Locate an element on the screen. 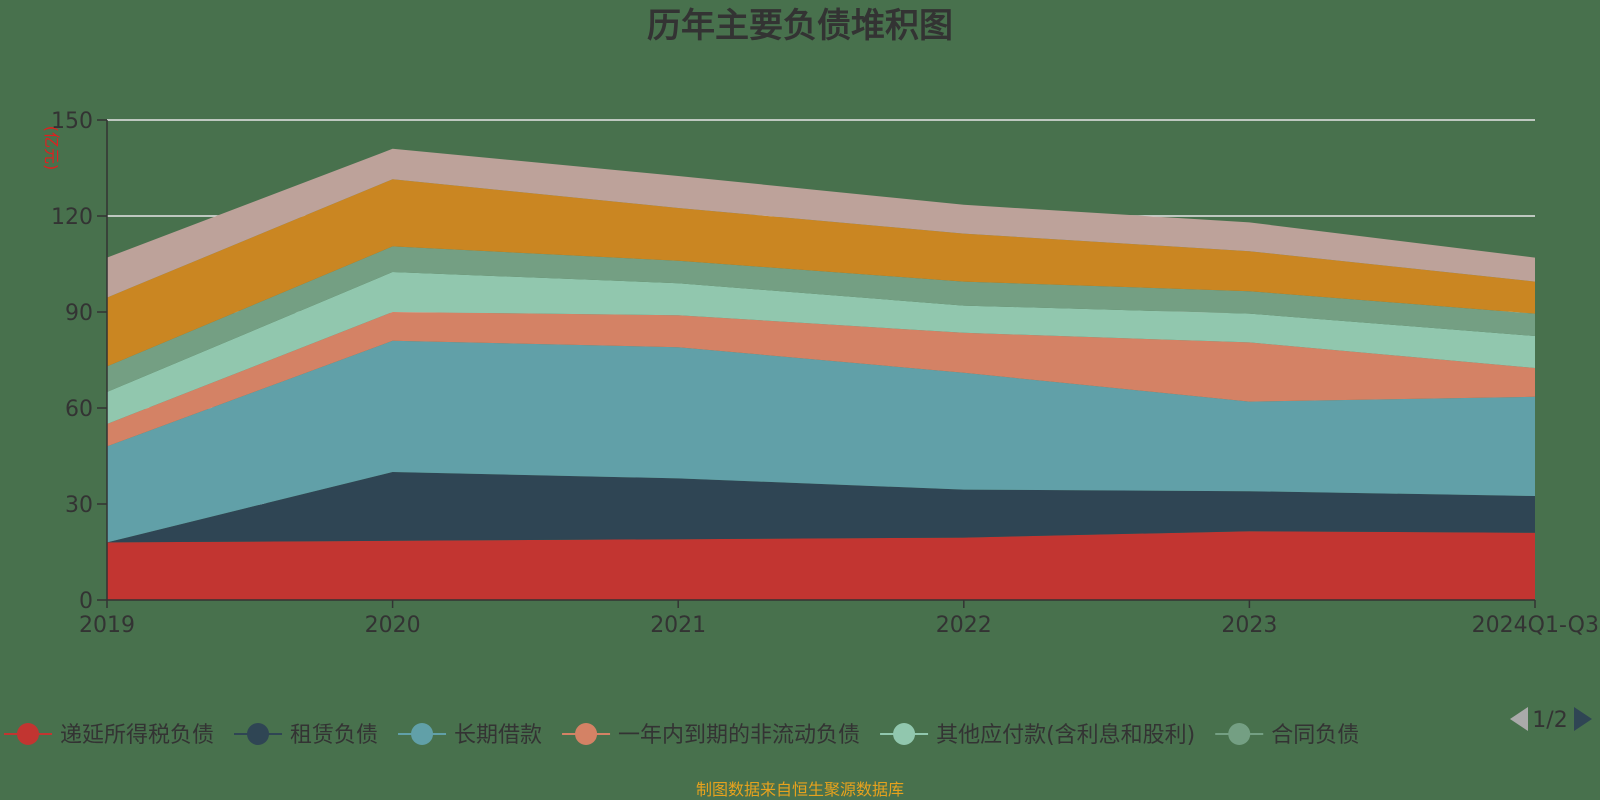 Image resolution: width=1600 pixels, height=800 pixels. legend-label: 其他应付款(含利息和股利) is located at coordinates (1065, 735).